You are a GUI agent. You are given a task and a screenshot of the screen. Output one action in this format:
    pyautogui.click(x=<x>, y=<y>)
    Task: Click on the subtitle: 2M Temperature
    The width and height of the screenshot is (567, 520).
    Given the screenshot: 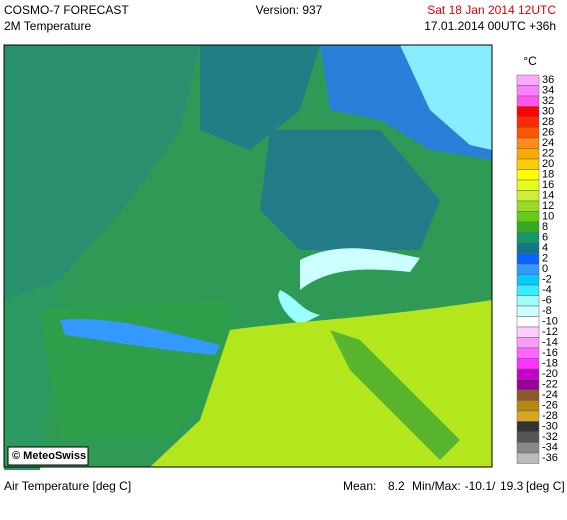 What is the action you would take?
    pyautogui.click(x=47, y=26)
    